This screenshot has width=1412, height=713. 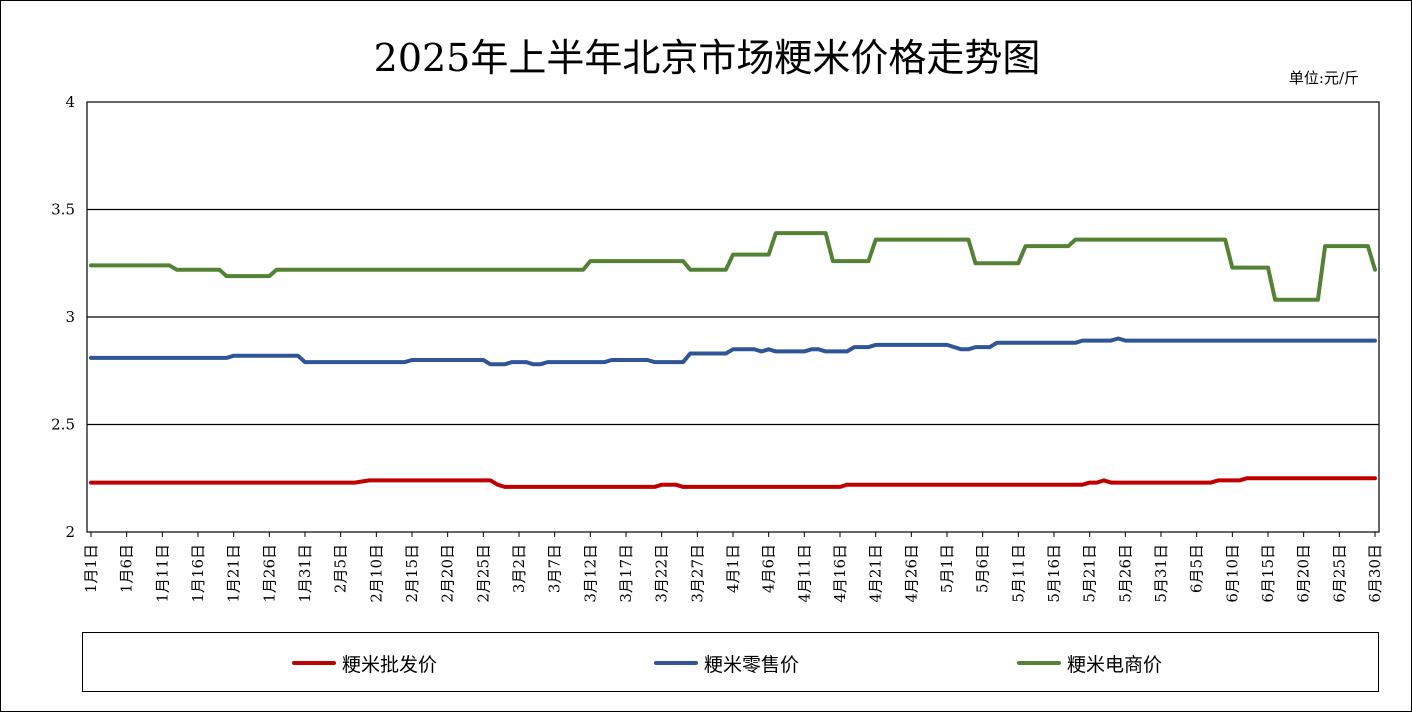 I want to click on x-tick-label: 5月16日, so click(x=1054, y=573).